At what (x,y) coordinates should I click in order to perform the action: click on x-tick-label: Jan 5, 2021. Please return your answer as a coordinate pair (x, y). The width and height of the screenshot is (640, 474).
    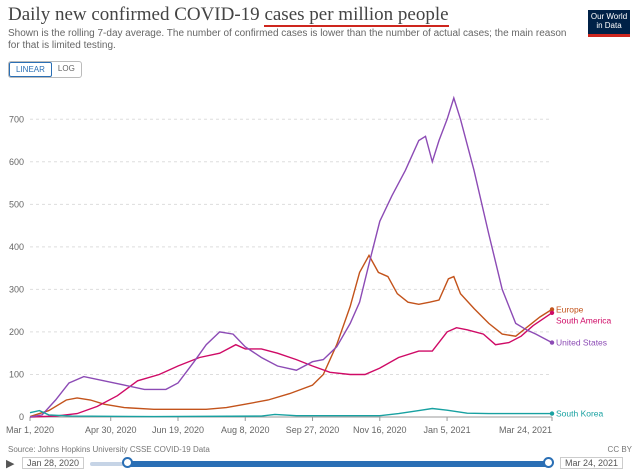
    Looking at the image, I should click on (447, 430).